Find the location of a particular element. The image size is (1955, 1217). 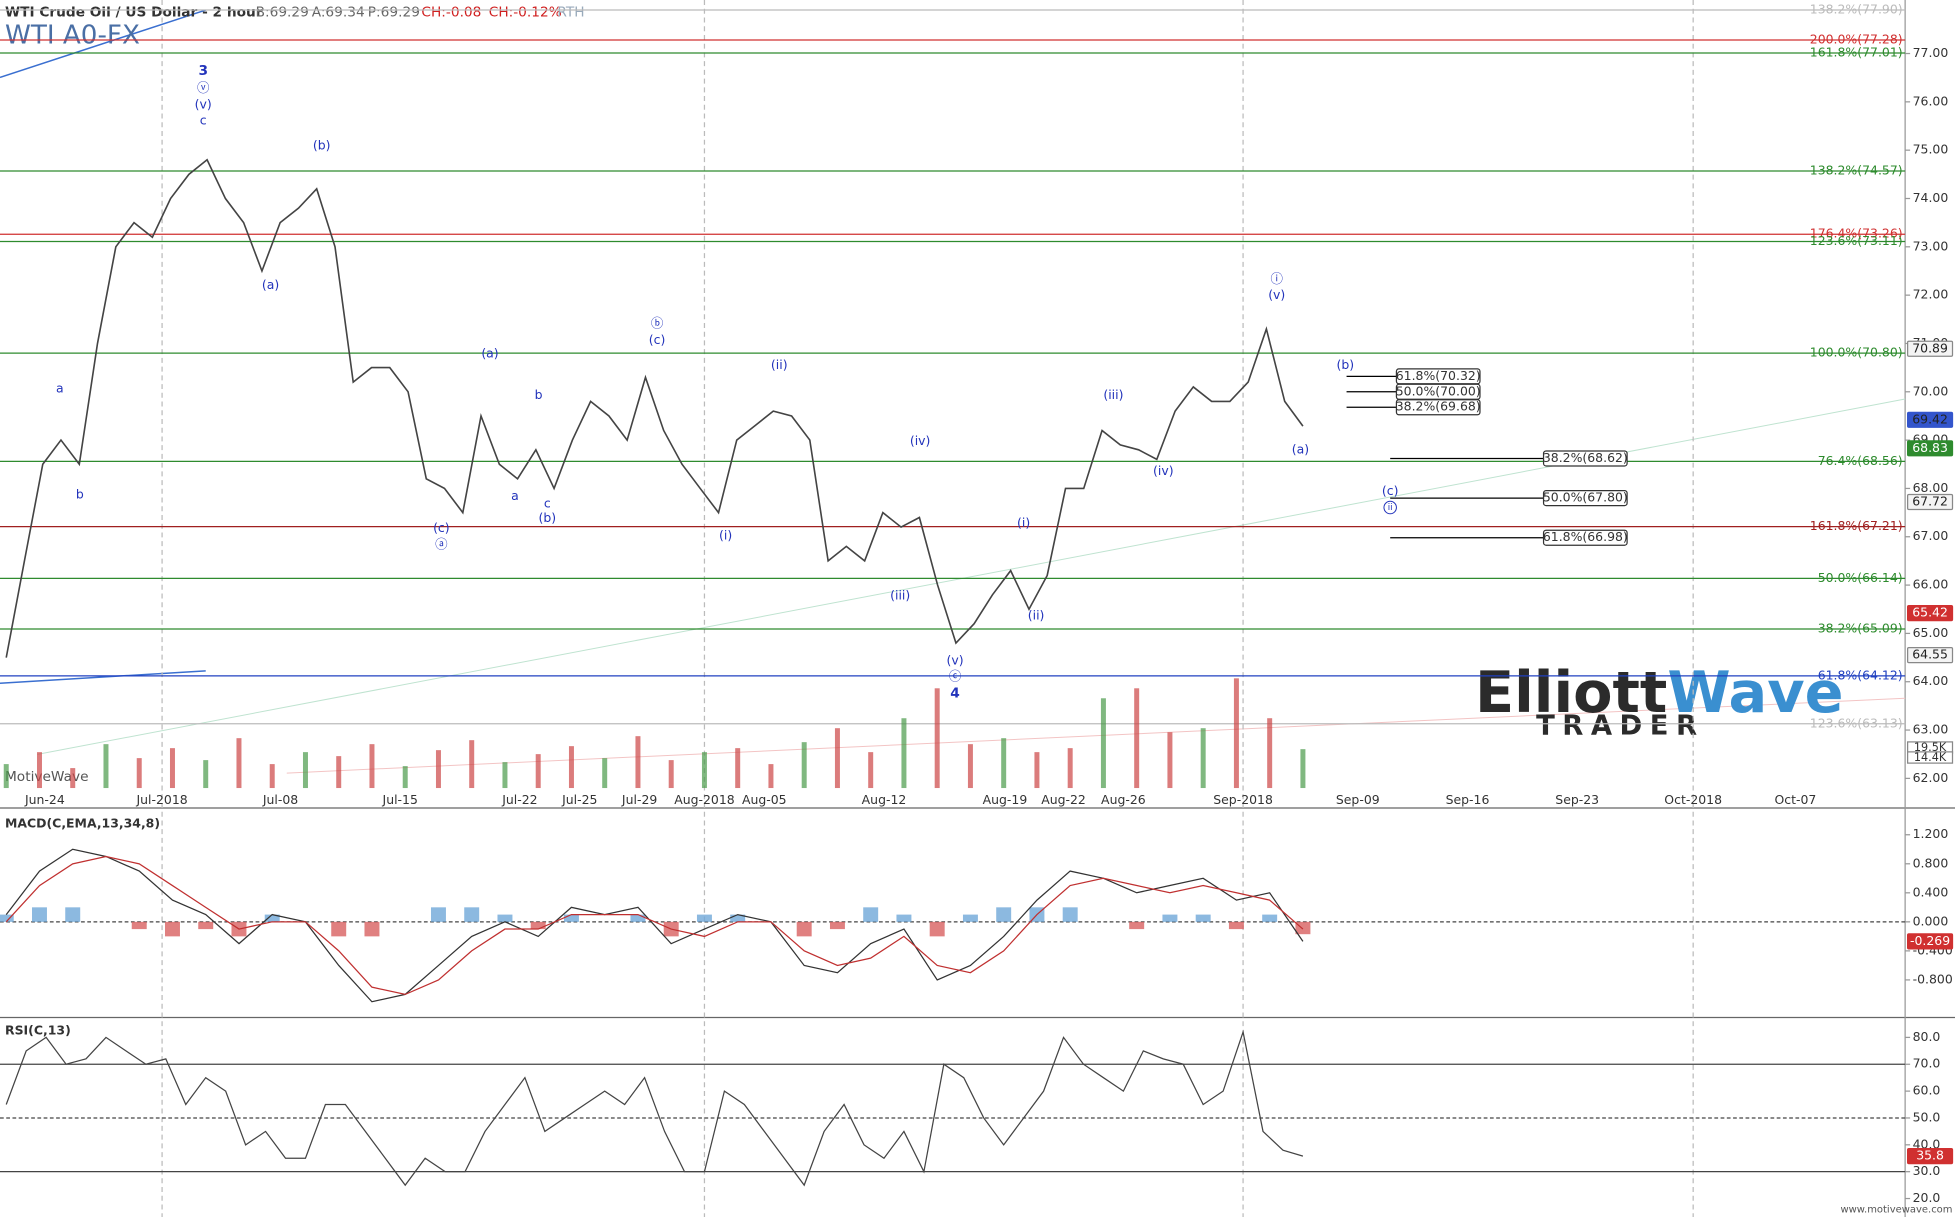

wave-label: ⓘ is located at coordinates (1277, 278).